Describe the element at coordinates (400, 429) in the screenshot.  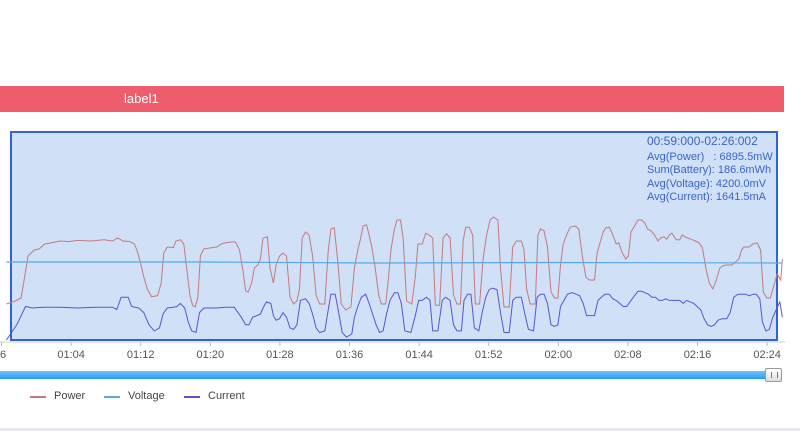
I see `bottom-divider` at that location.